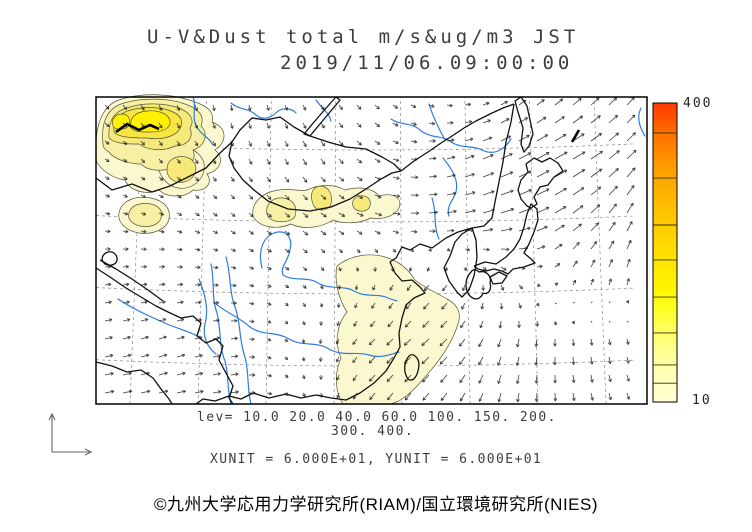 This screenshot has height=532, width=752. I want to click on plot-datetime: 2019/11/06.09:00:00, so click(427, 63).